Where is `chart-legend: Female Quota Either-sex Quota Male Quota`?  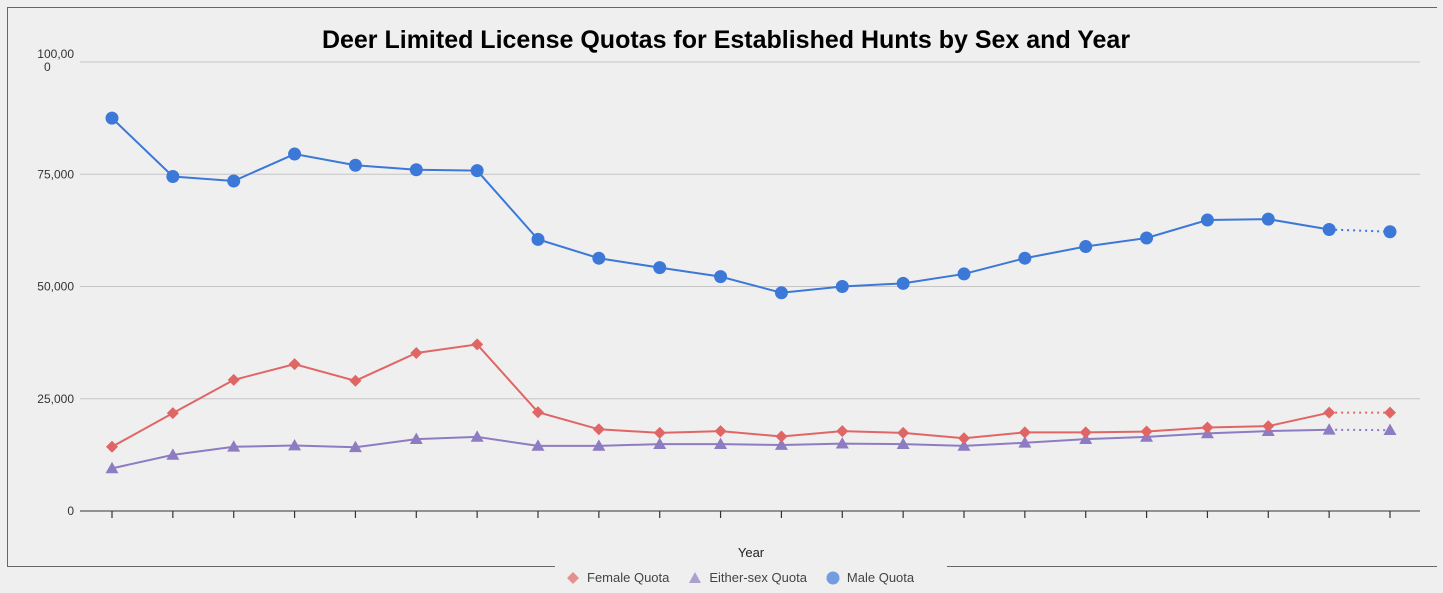 chart-legend: Female Quota Either-sex Quota Male Quota is located at coordinates (751, 577).